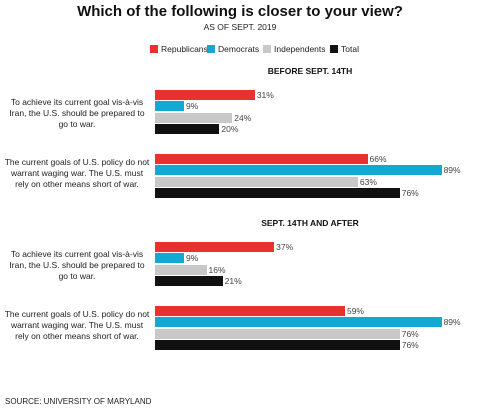 This screenshot has width=480, height=415. Describe the element at coordinates (240, 27) in the screenshot. I see `chart-subtitle: AS OF SEPT. 2019` at that location.